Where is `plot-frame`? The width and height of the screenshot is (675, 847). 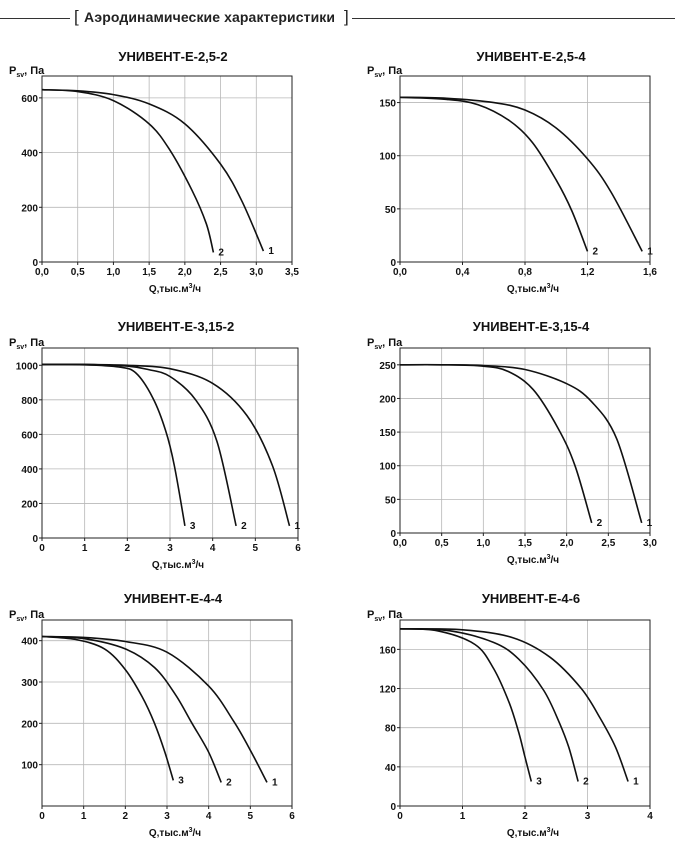 plot-frame is located at coordinates (167, 169).